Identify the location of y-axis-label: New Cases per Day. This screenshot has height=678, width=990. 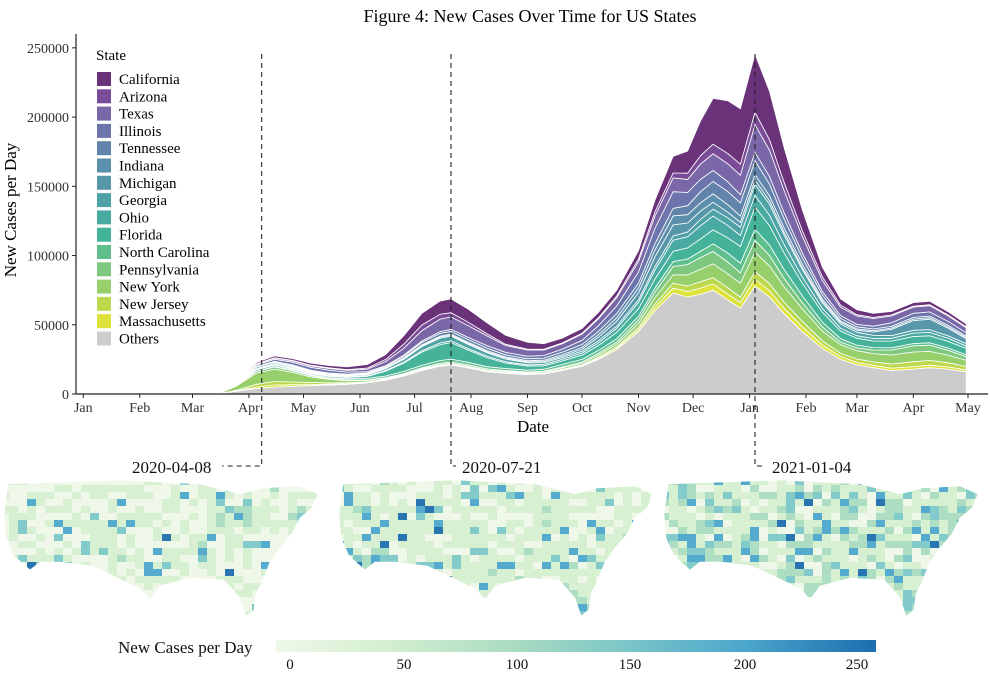
(10, 209).